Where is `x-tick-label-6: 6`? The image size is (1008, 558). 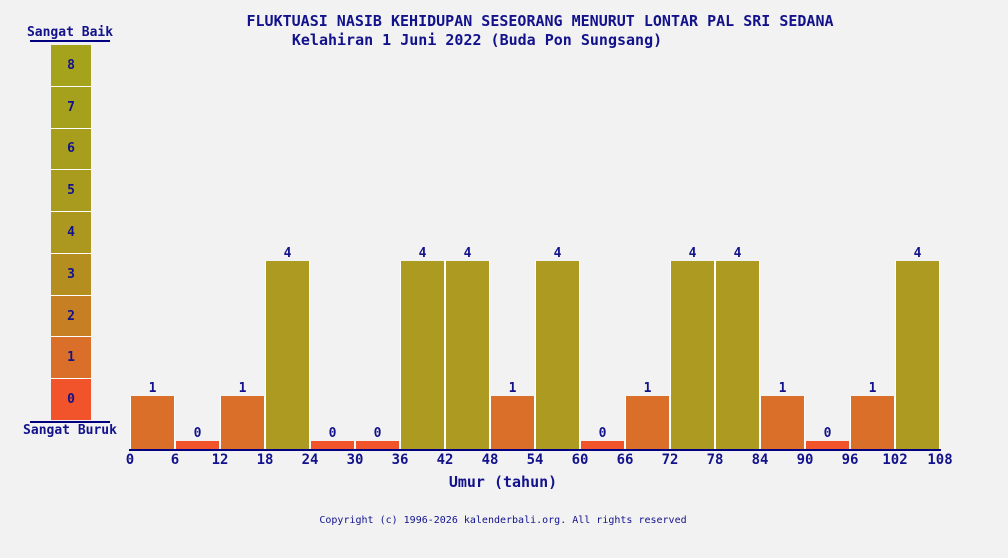 x-tick-label-6: 6 is located at coordinates (175, 460).